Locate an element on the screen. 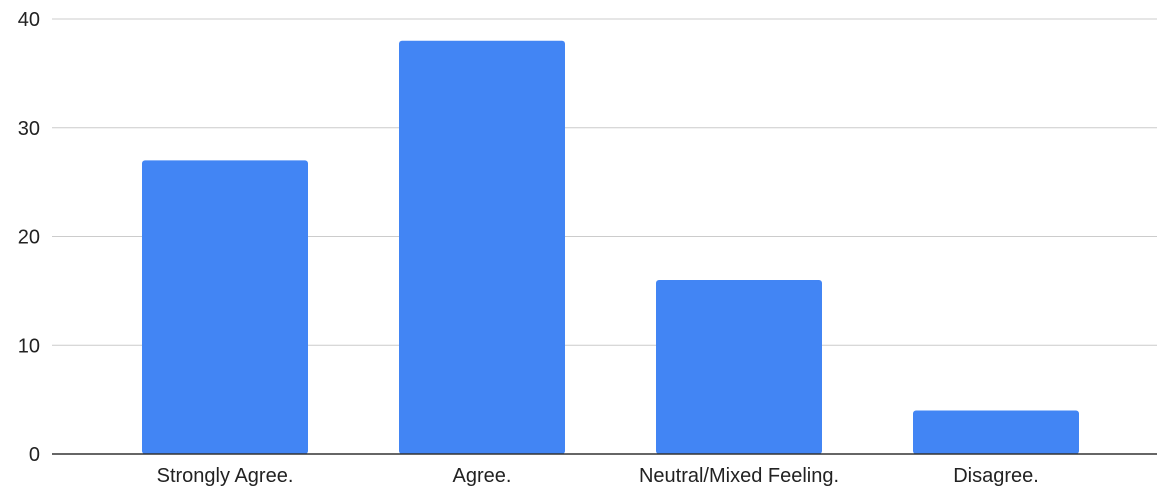 The width and height of the screenshot is (1157, 486). x-category-label: Agree. is located at coordinates (482, 475).